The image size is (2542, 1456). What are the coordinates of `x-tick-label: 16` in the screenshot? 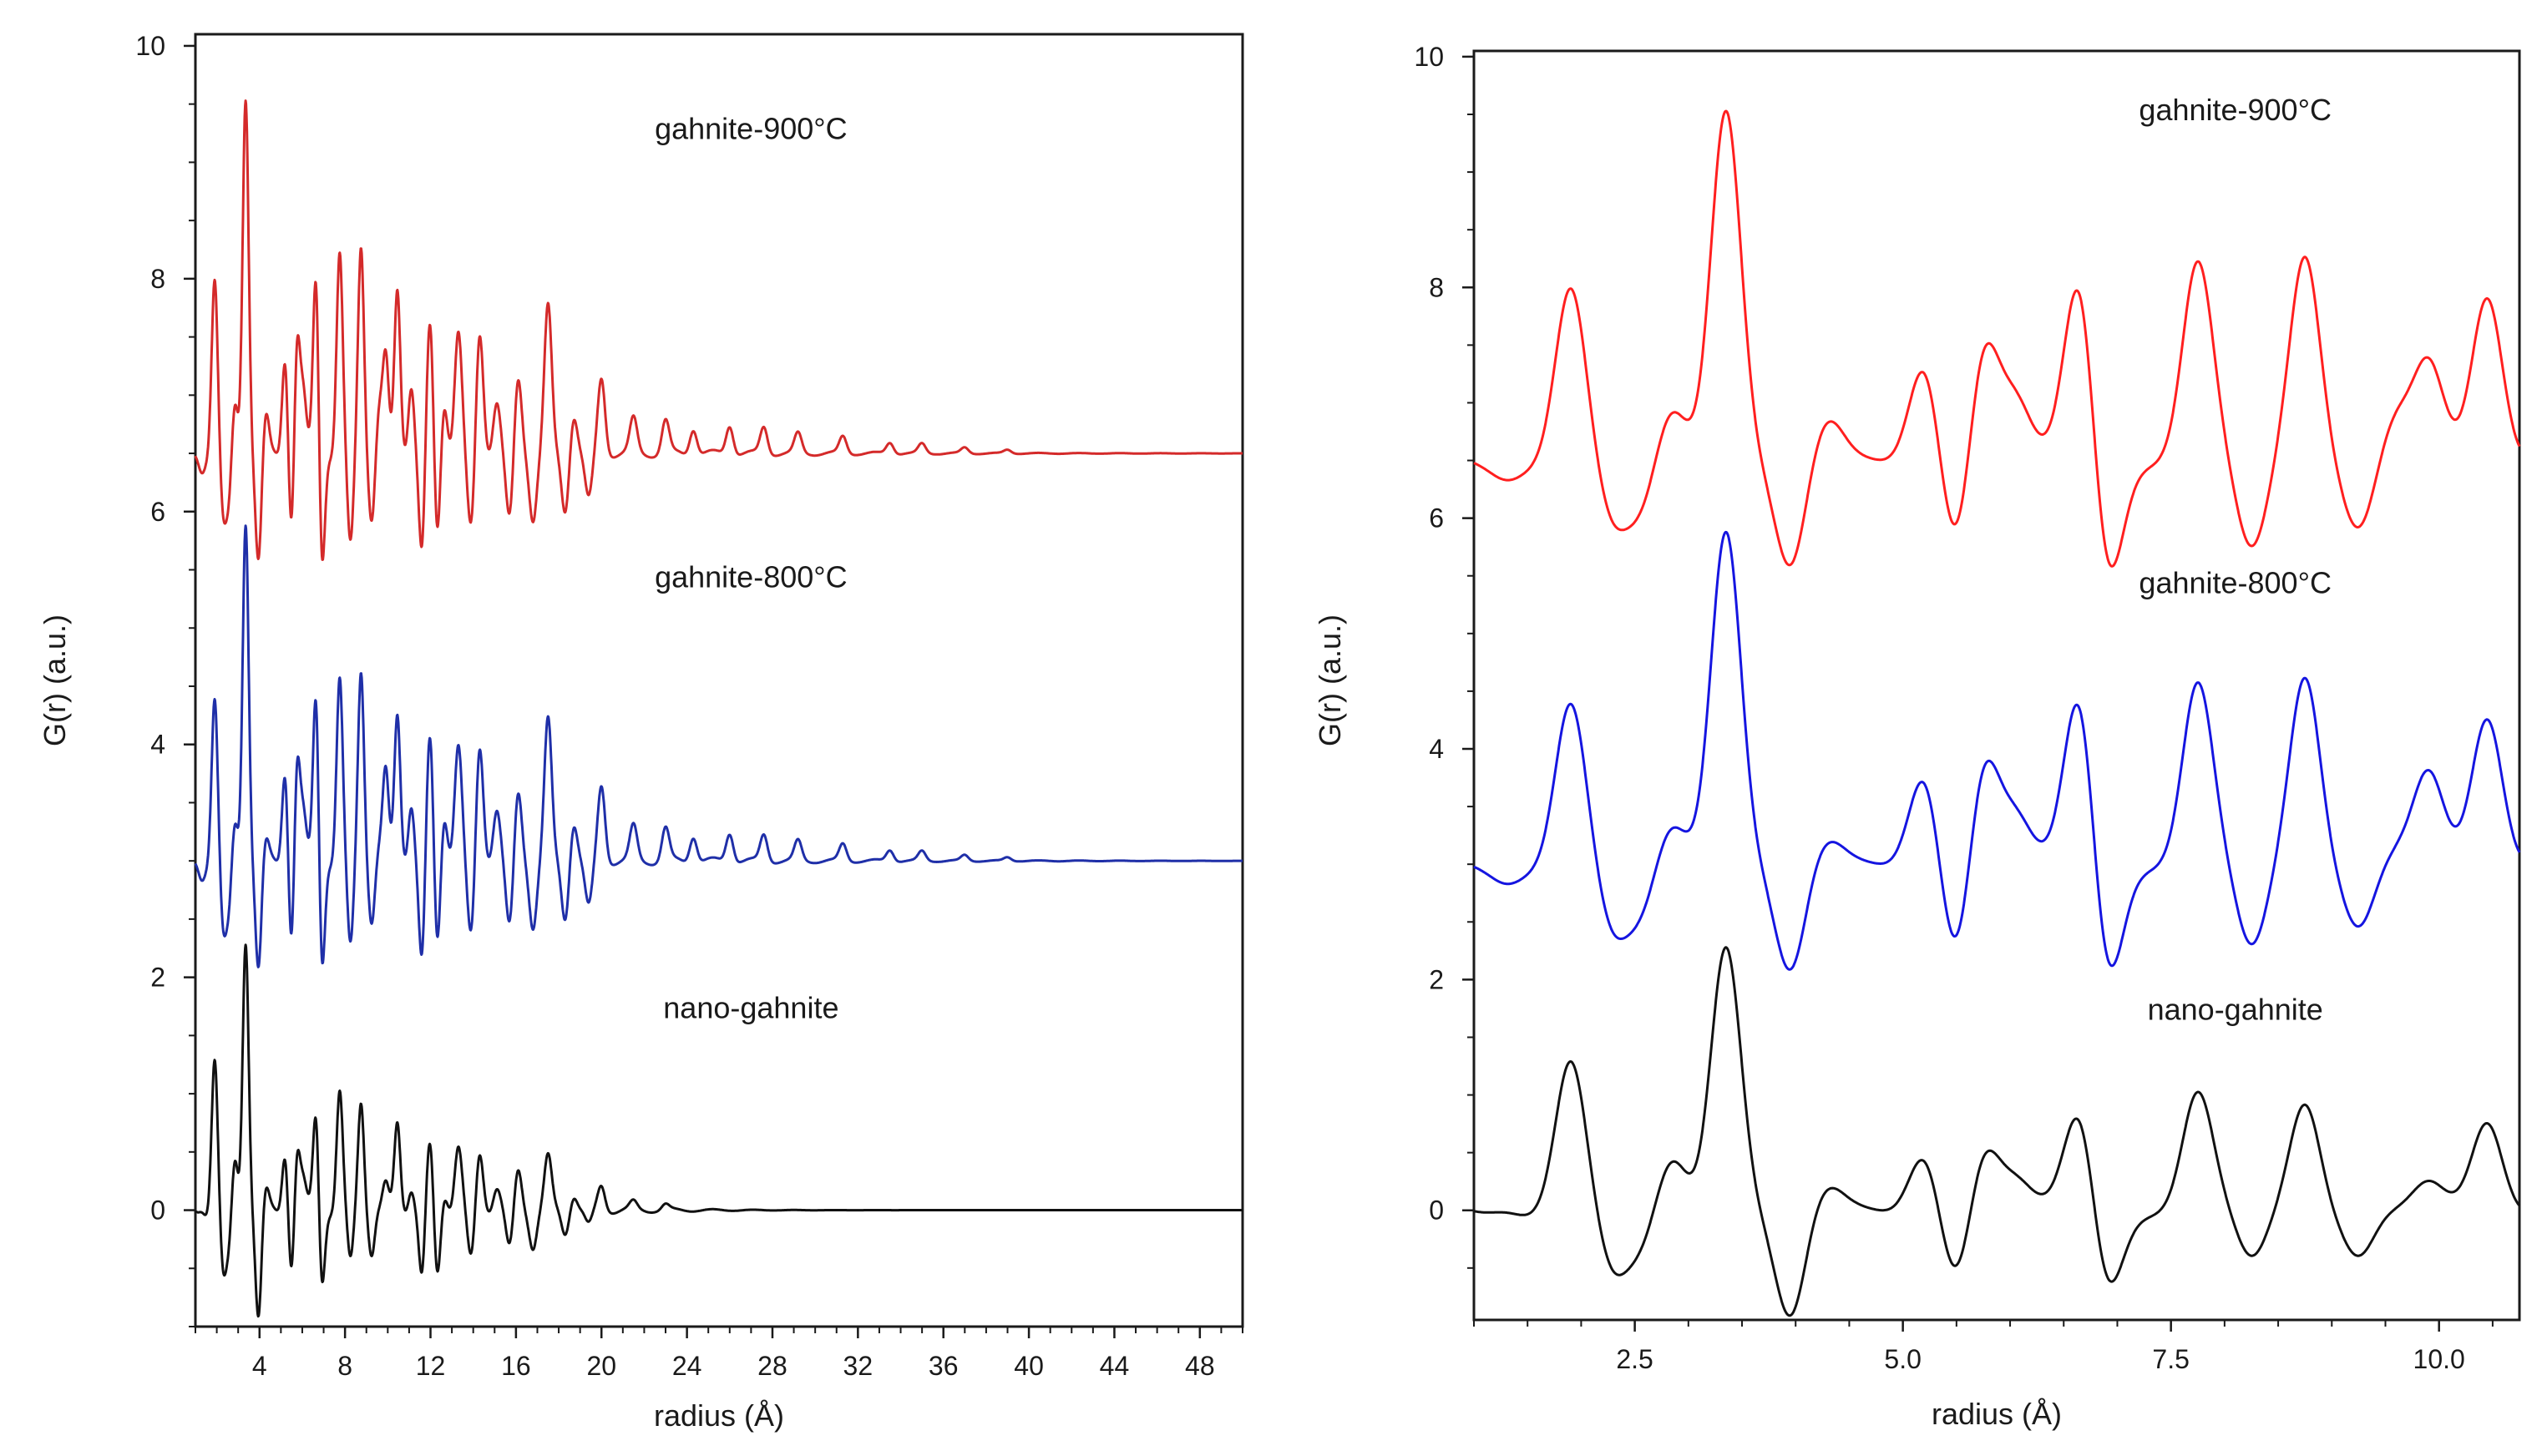 It's located at (516, 1366).